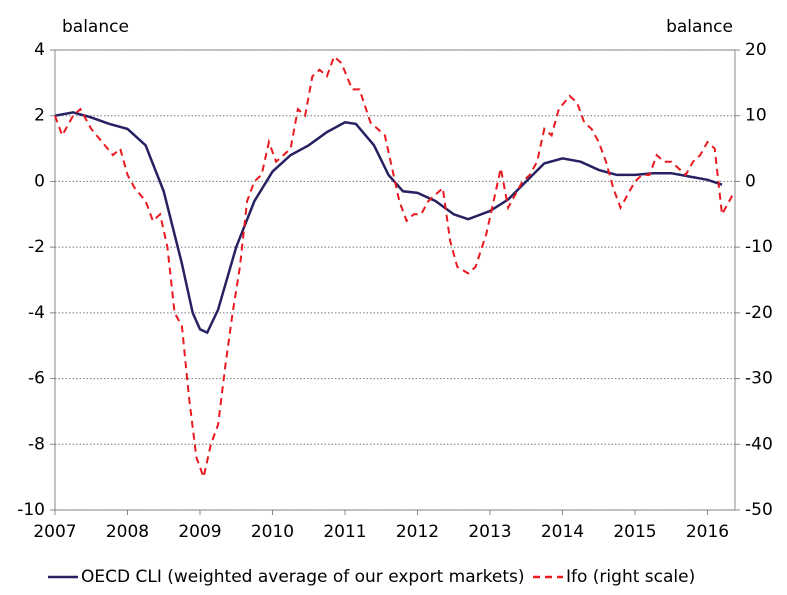 The image size is (787, 595). Describe the element at coordinates (344, 532) in the screenshot. I see `x-tick-label: 2011` at that location.